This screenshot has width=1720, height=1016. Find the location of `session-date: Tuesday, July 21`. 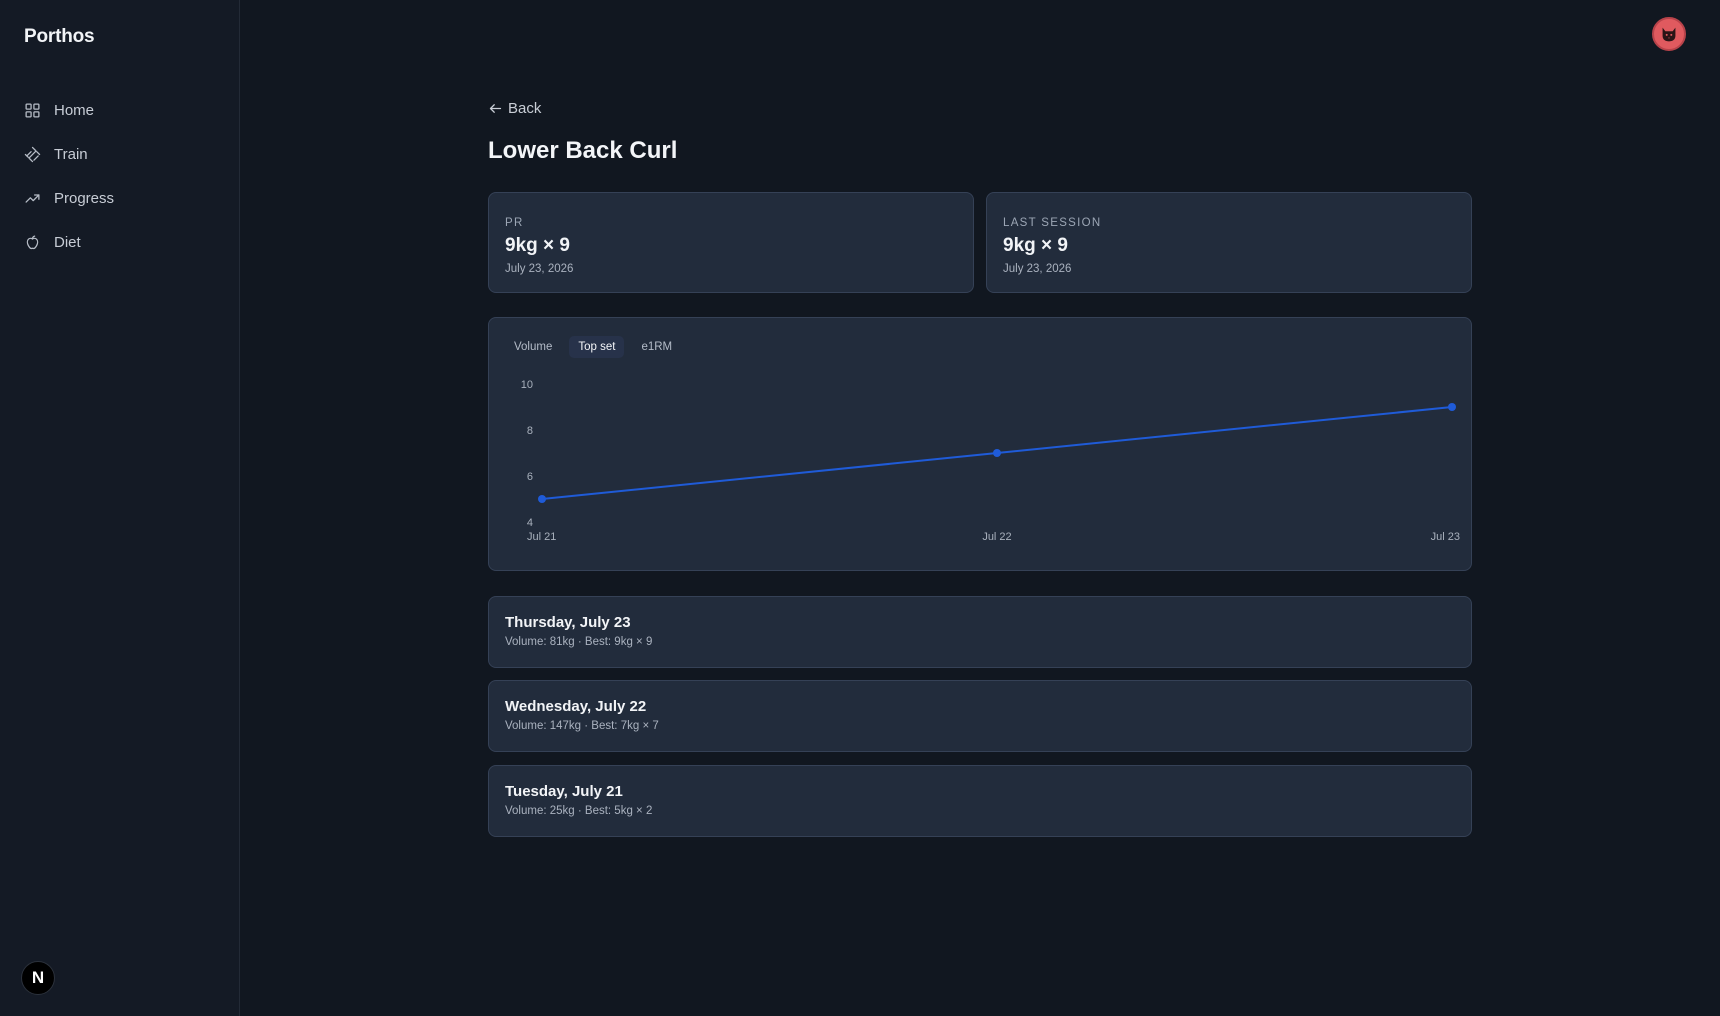

session-date: Tuesday, July 21 is located at coordinates (564, 791).